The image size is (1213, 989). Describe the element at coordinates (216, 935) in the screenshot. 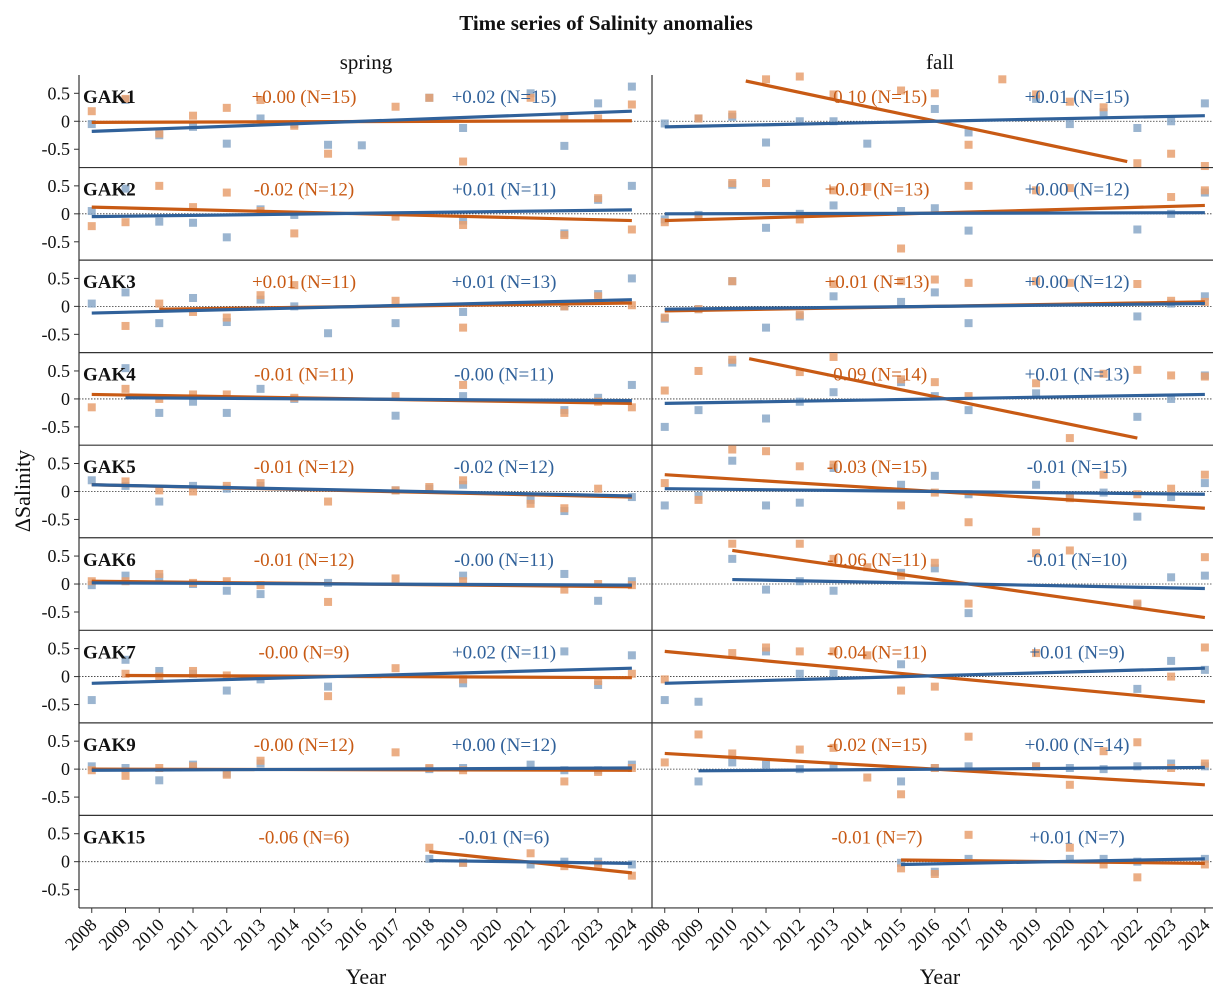

I see `x-tick-label: 2012` at that location.